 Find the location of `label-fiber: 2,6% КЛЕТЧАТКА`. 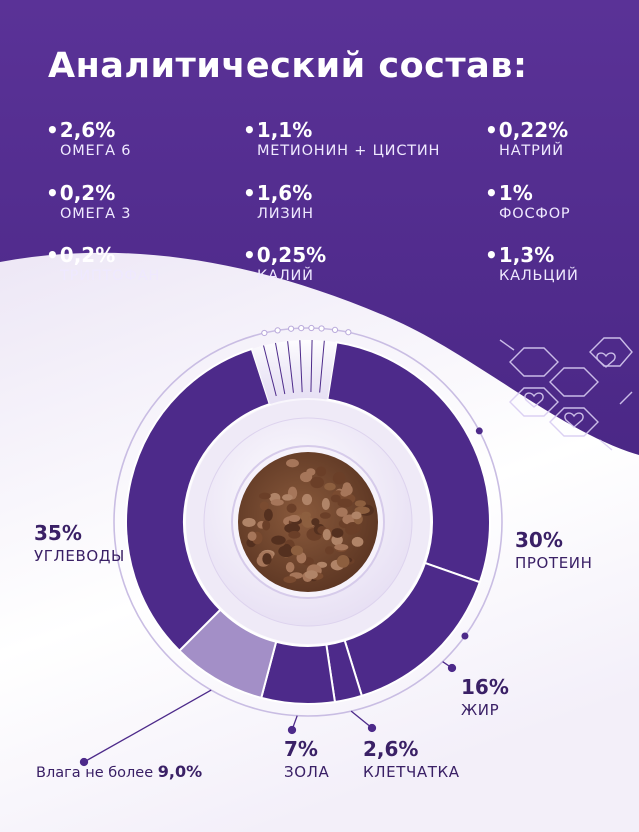

label-fiber: 2,6% КЛЕТЧАТКА is located at coordinates (411, 759).